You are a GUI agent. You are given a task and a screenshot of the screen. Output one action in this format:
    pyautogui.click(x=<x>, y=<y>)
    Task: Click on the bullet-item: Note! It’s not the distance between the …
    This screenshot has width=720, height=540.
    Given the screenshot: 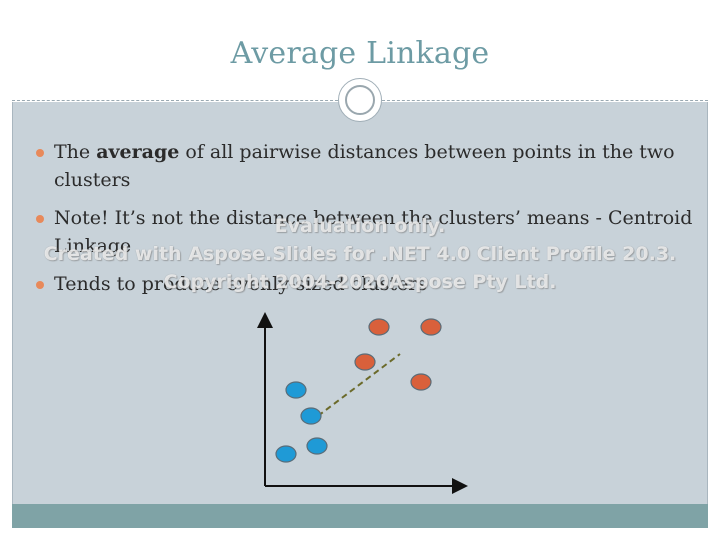 What is the action you would take?
    pyautogui.click(x=366, y=232)
    